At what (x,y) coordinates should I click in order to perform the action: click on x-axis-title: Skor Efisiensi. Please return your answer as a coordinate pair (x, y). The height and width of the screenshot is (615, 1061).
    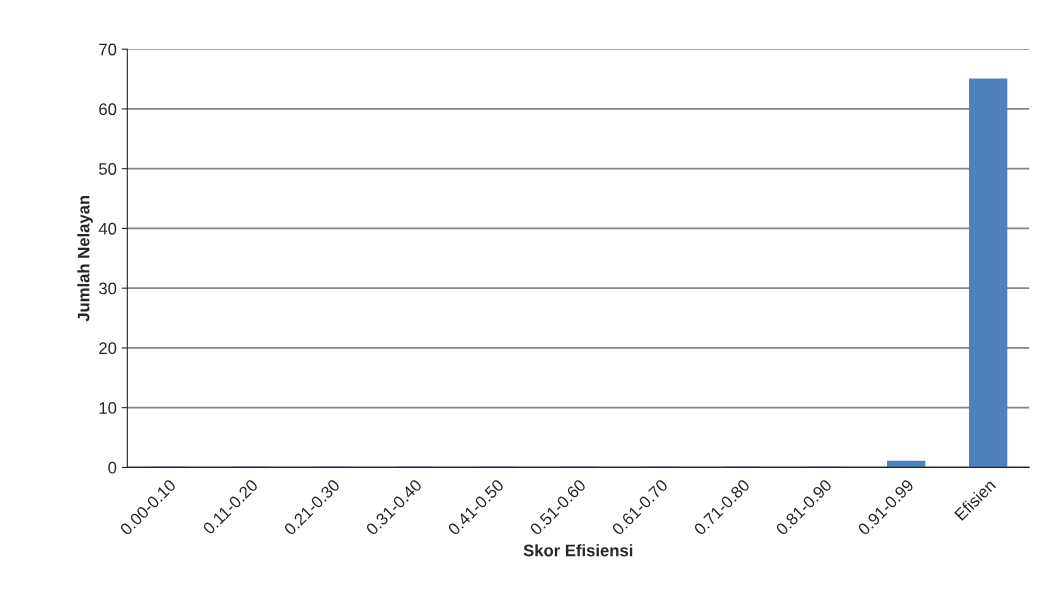
    Looking at the image, I should click on (578, 550).